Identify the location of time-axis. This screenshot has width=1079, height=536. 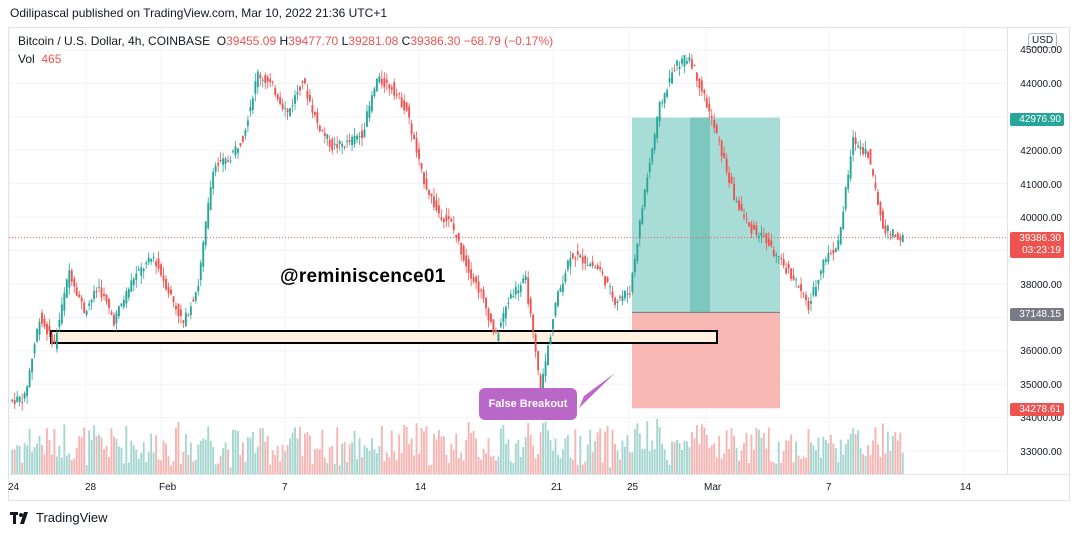
(539, 488).